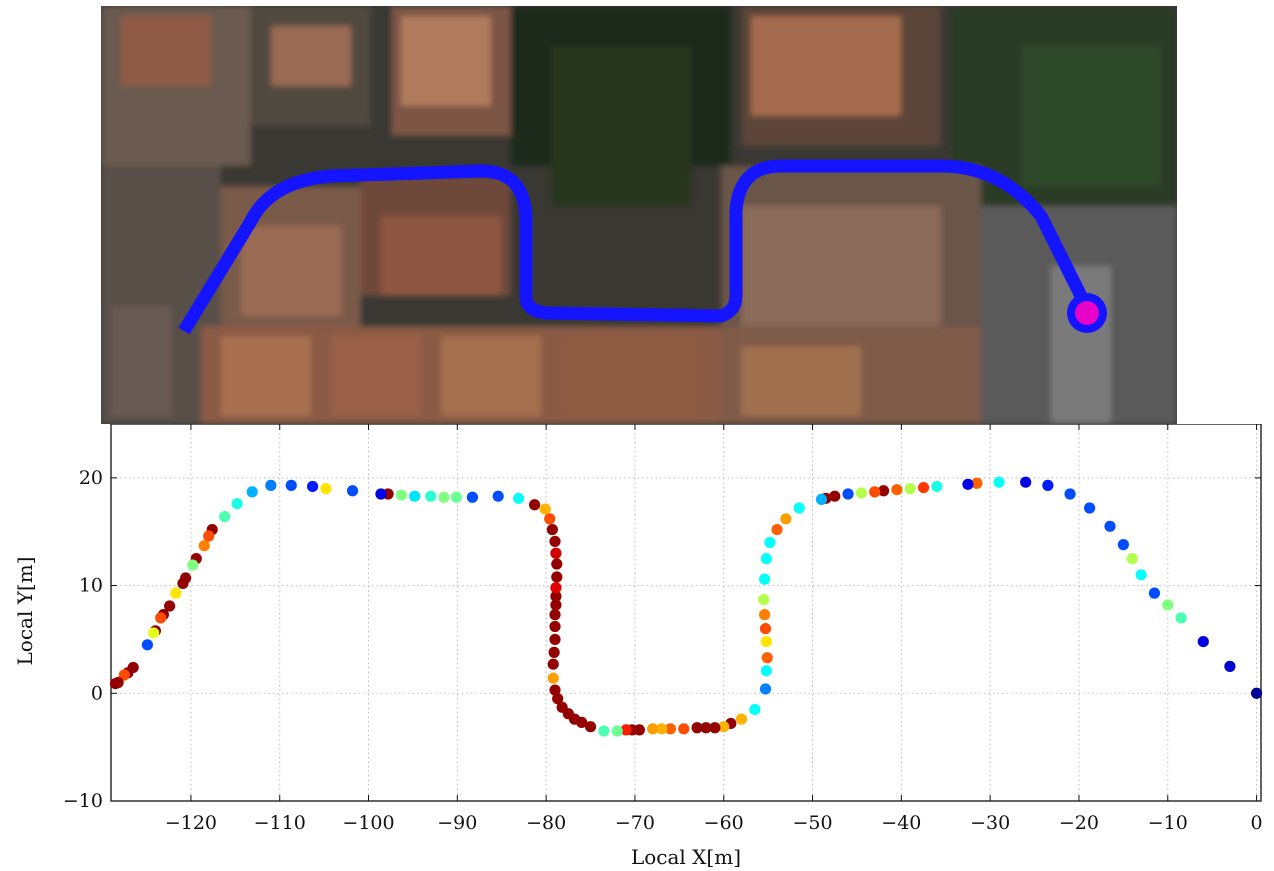 This screenshot has height=871, width=1274. I want to click on aerial-path, so click(635, 247).